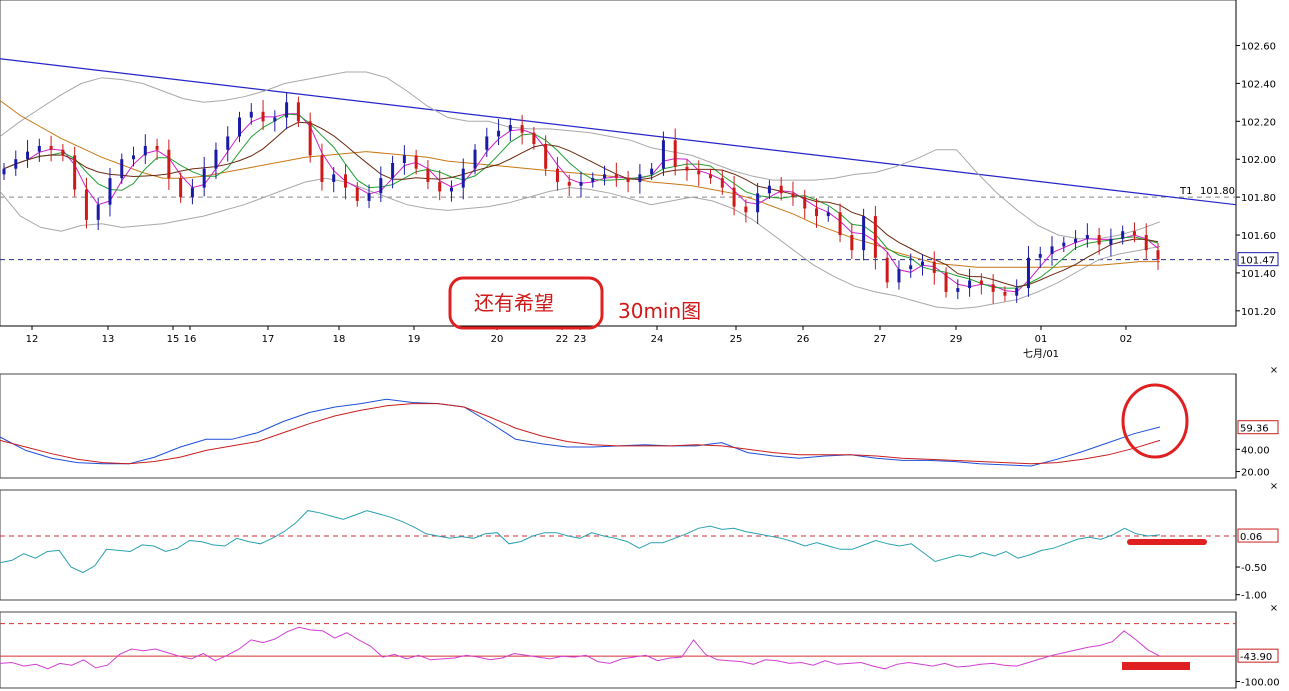  I want to click on annotation-underline-bottom, so click(1156, 666).